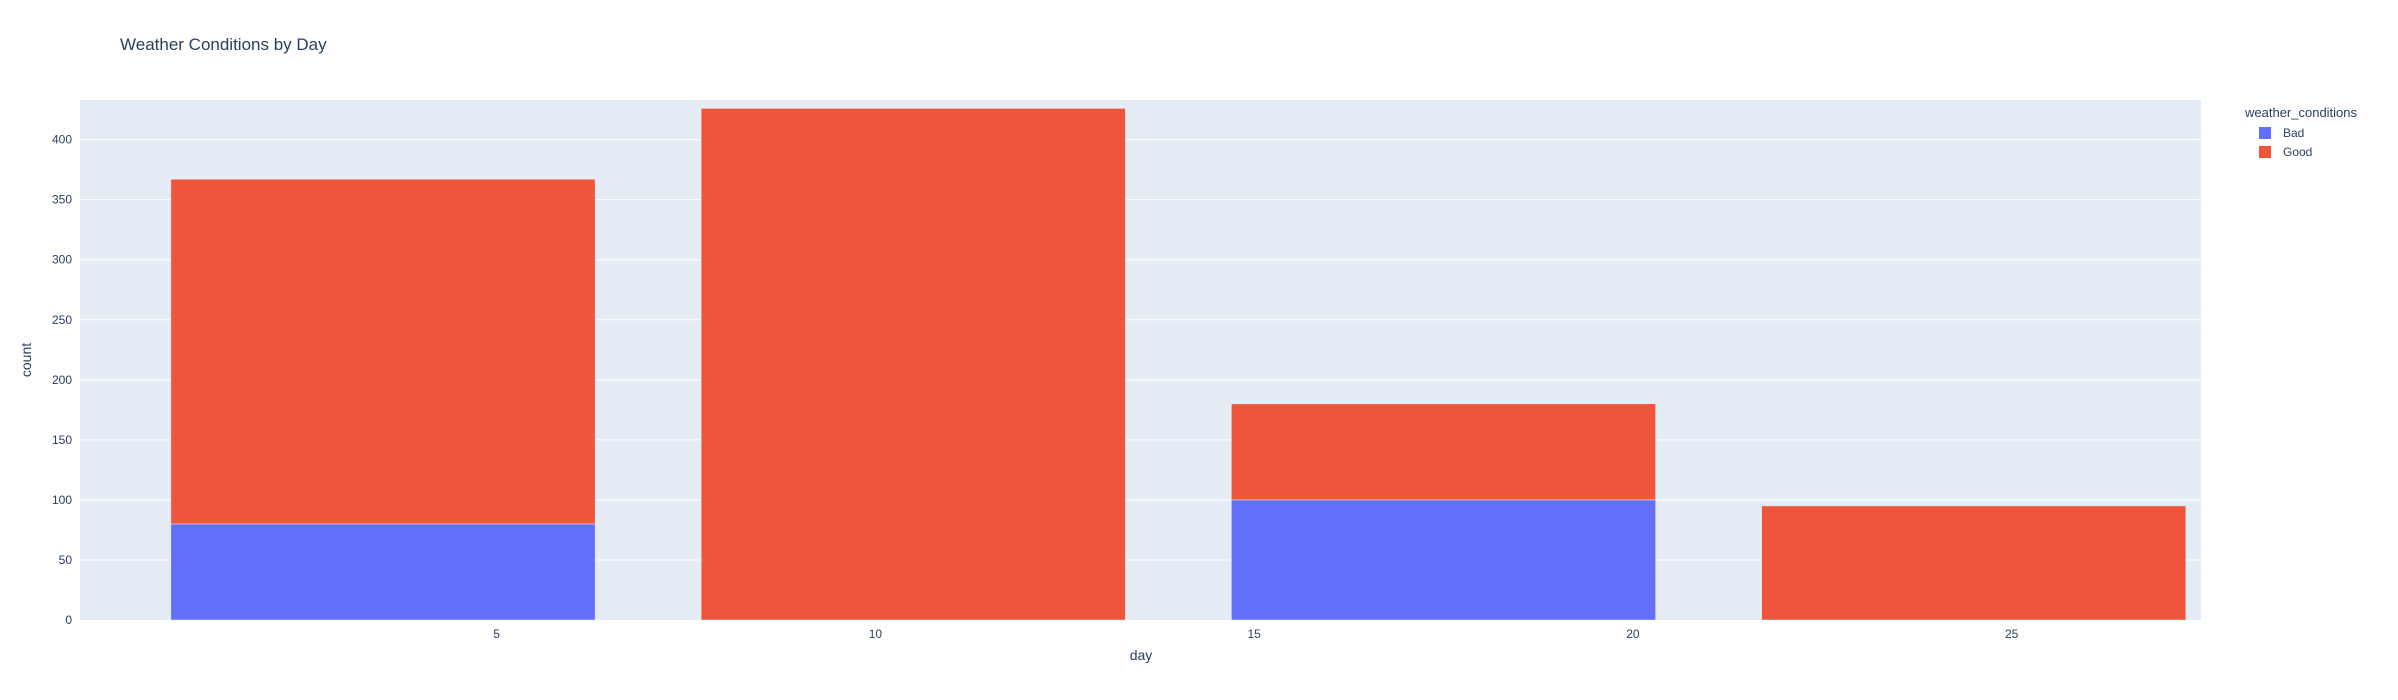 The width and height of the screenshot is (2398, 700). Describe the element at coordinates (68, 620) in the screenshot. I see `y-tick-label: 0` at that location.